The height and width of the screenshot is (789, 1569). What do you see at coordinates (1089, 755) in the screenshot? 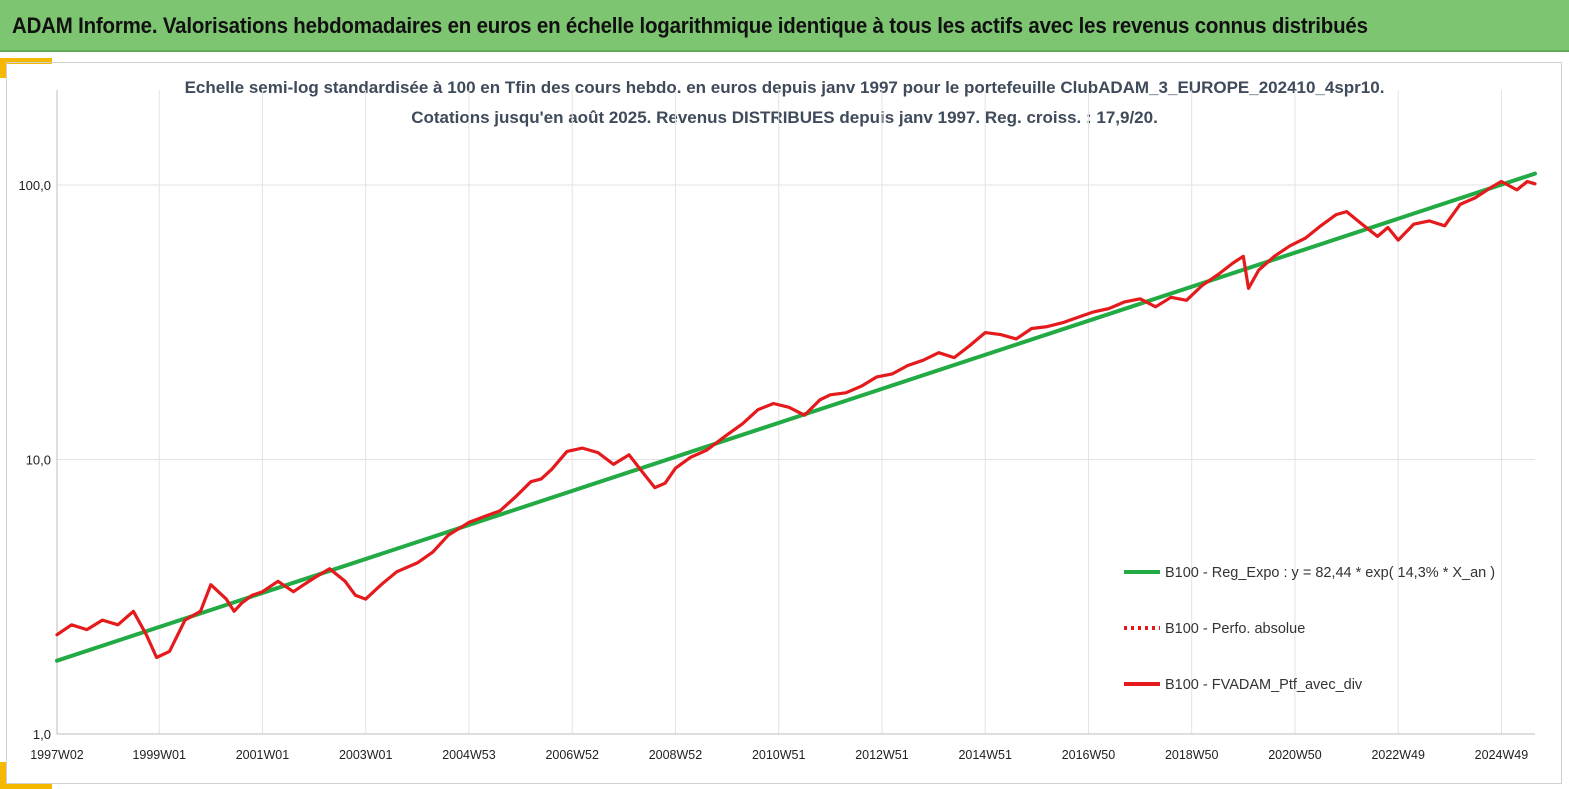
I see `x-tick-label: 2016W50` at bounding box center [1089, 755].